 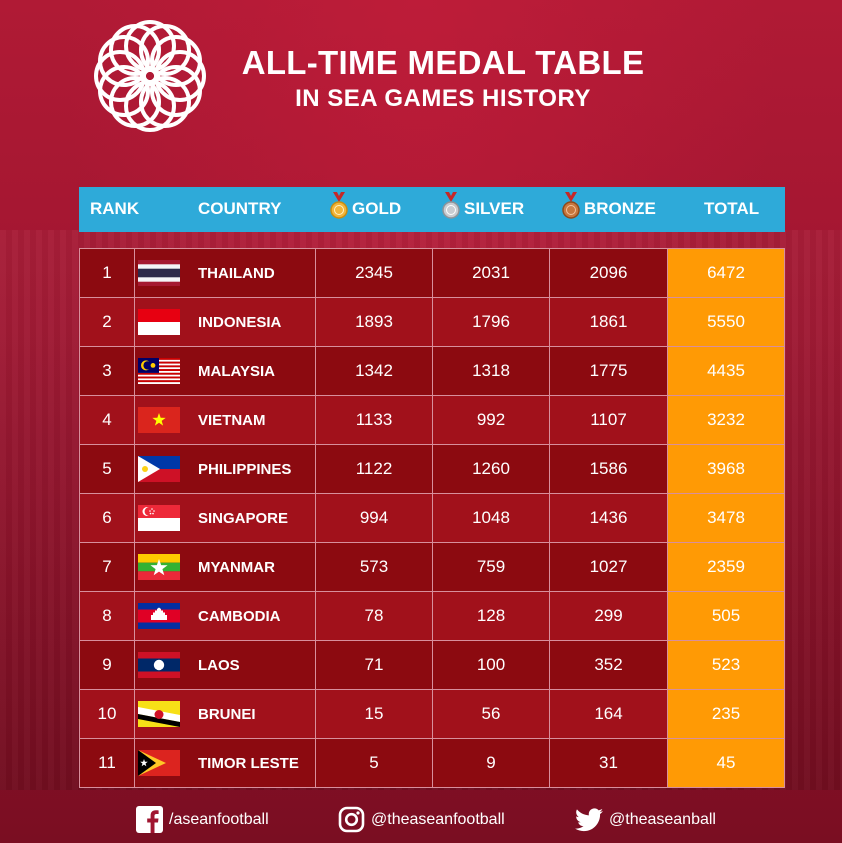 What do you see at coordinates (107, 371) in the screenshot?
I see `rank-cell: 3` at bounding box center [107, 371].